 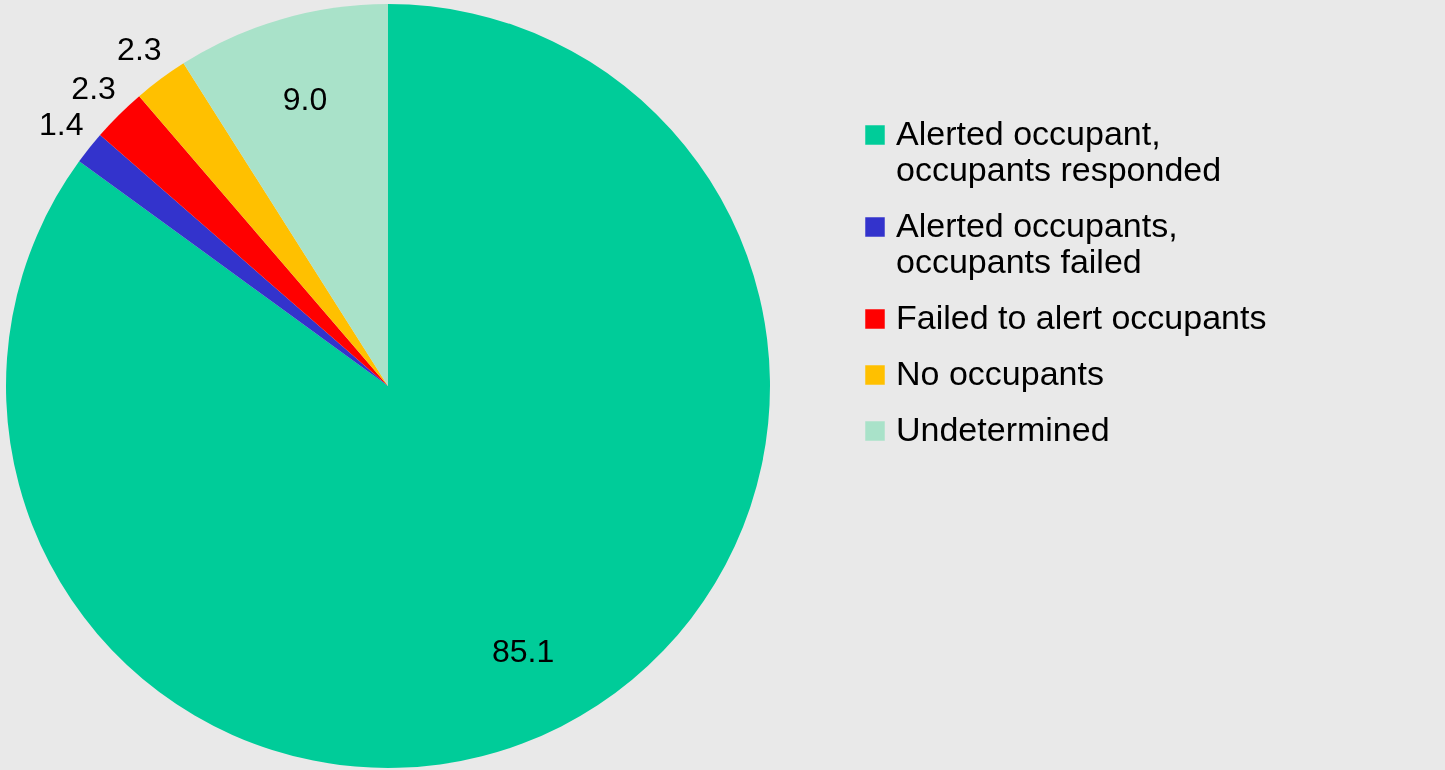 What do you see at coordinates (1000, 373) in the screenshot?
I see `legend-label: No occupants` at bounding box center [1000, 373].